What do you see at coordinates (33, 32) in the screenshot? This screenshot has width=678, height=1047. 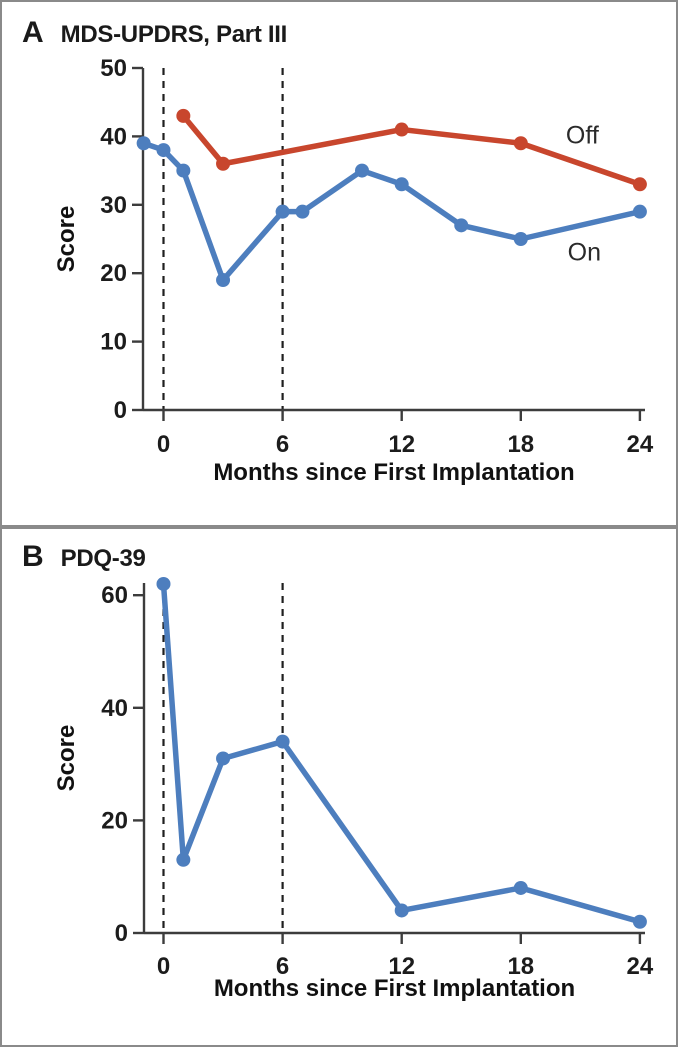 I see `panel-a-letter: A` at bounding box center [33, 32].